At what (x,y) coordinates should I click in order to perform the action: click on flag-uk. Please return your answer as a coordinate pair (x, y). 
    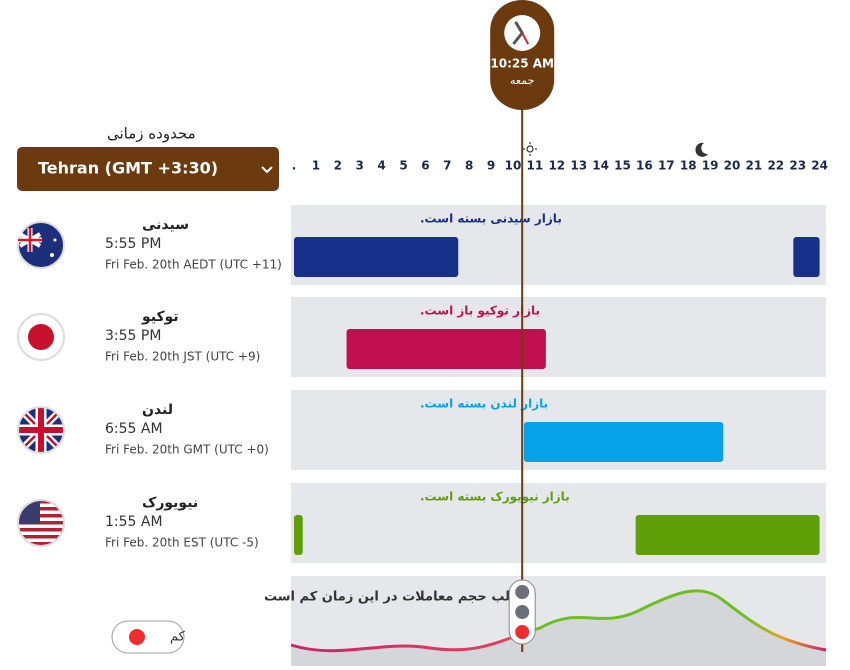
    Looking at the image, I should click on (41, 430).